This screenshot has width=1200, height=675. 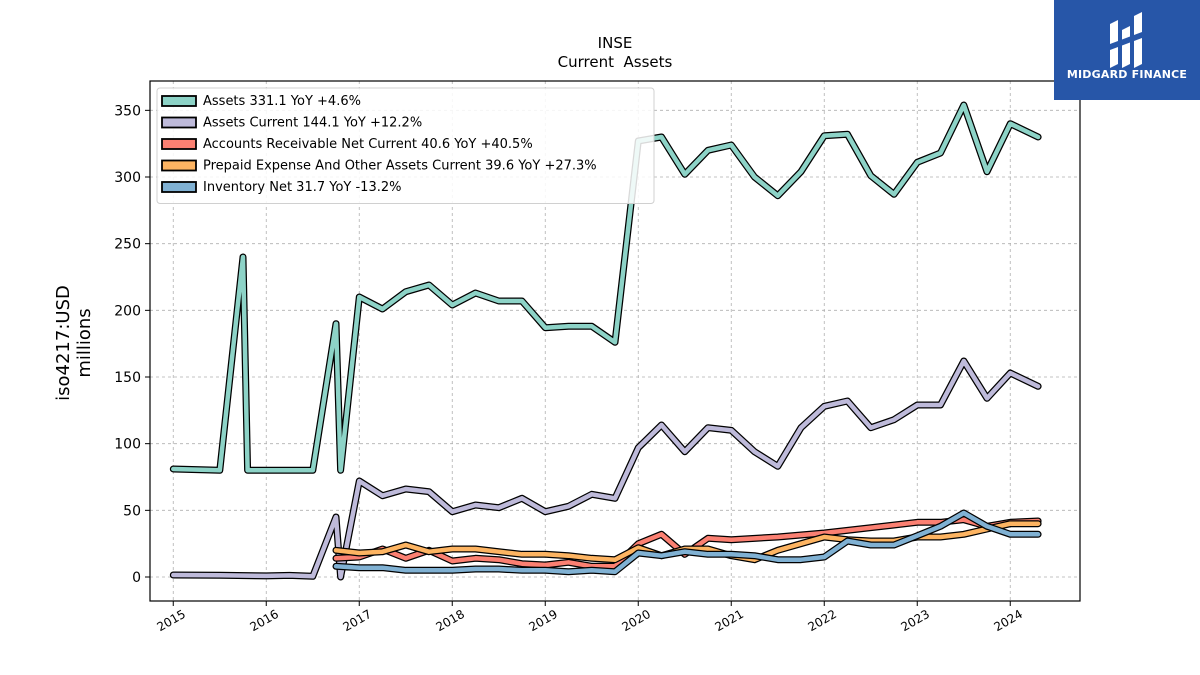 What do you see at coordinates (127, 378) in the screenshot?
I see `y-tick-label: 150` at bounding box center [127, 378].